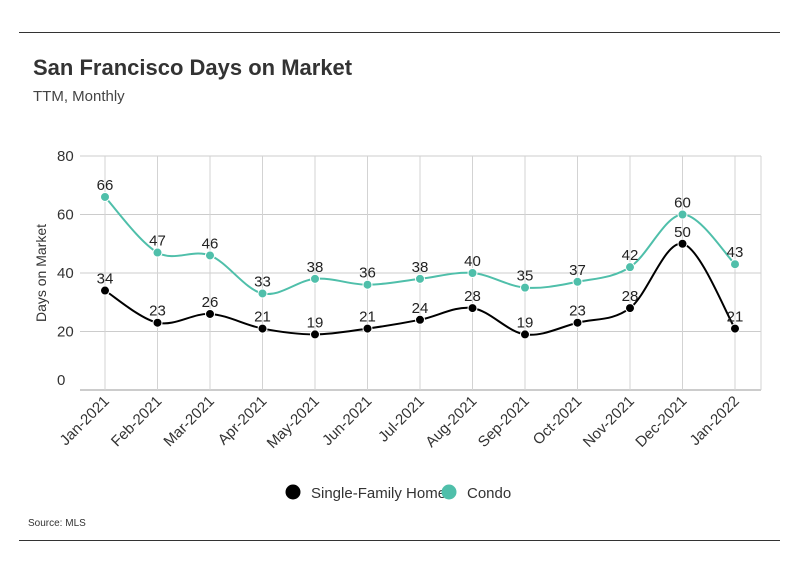 The width and height of the screenshot is (799, 575). What do you see at coordinates (715, 421) in the screenshot?
I see `x-tick-label: Jan-2022` at bounding box center [715, 421].